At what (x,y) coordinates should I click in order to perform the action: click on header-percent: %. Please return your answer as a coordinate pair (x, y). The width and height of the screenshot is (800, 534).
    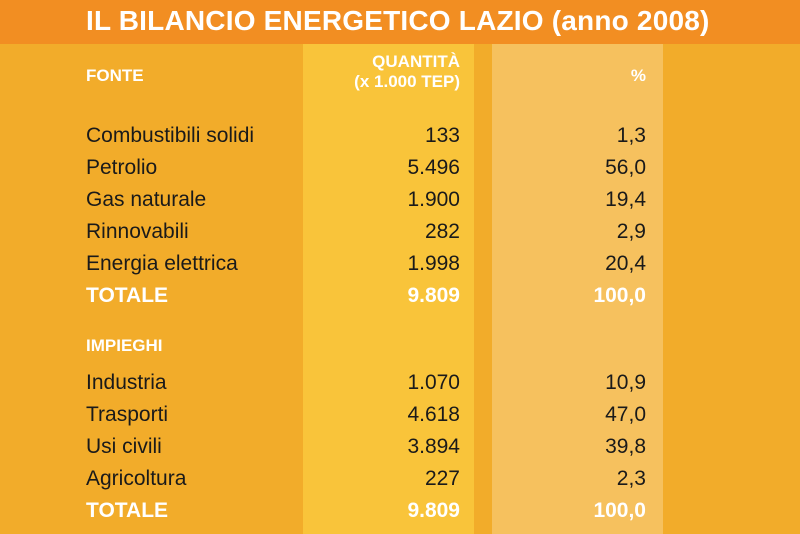
    Looking at the image, I should click on (638, 75).